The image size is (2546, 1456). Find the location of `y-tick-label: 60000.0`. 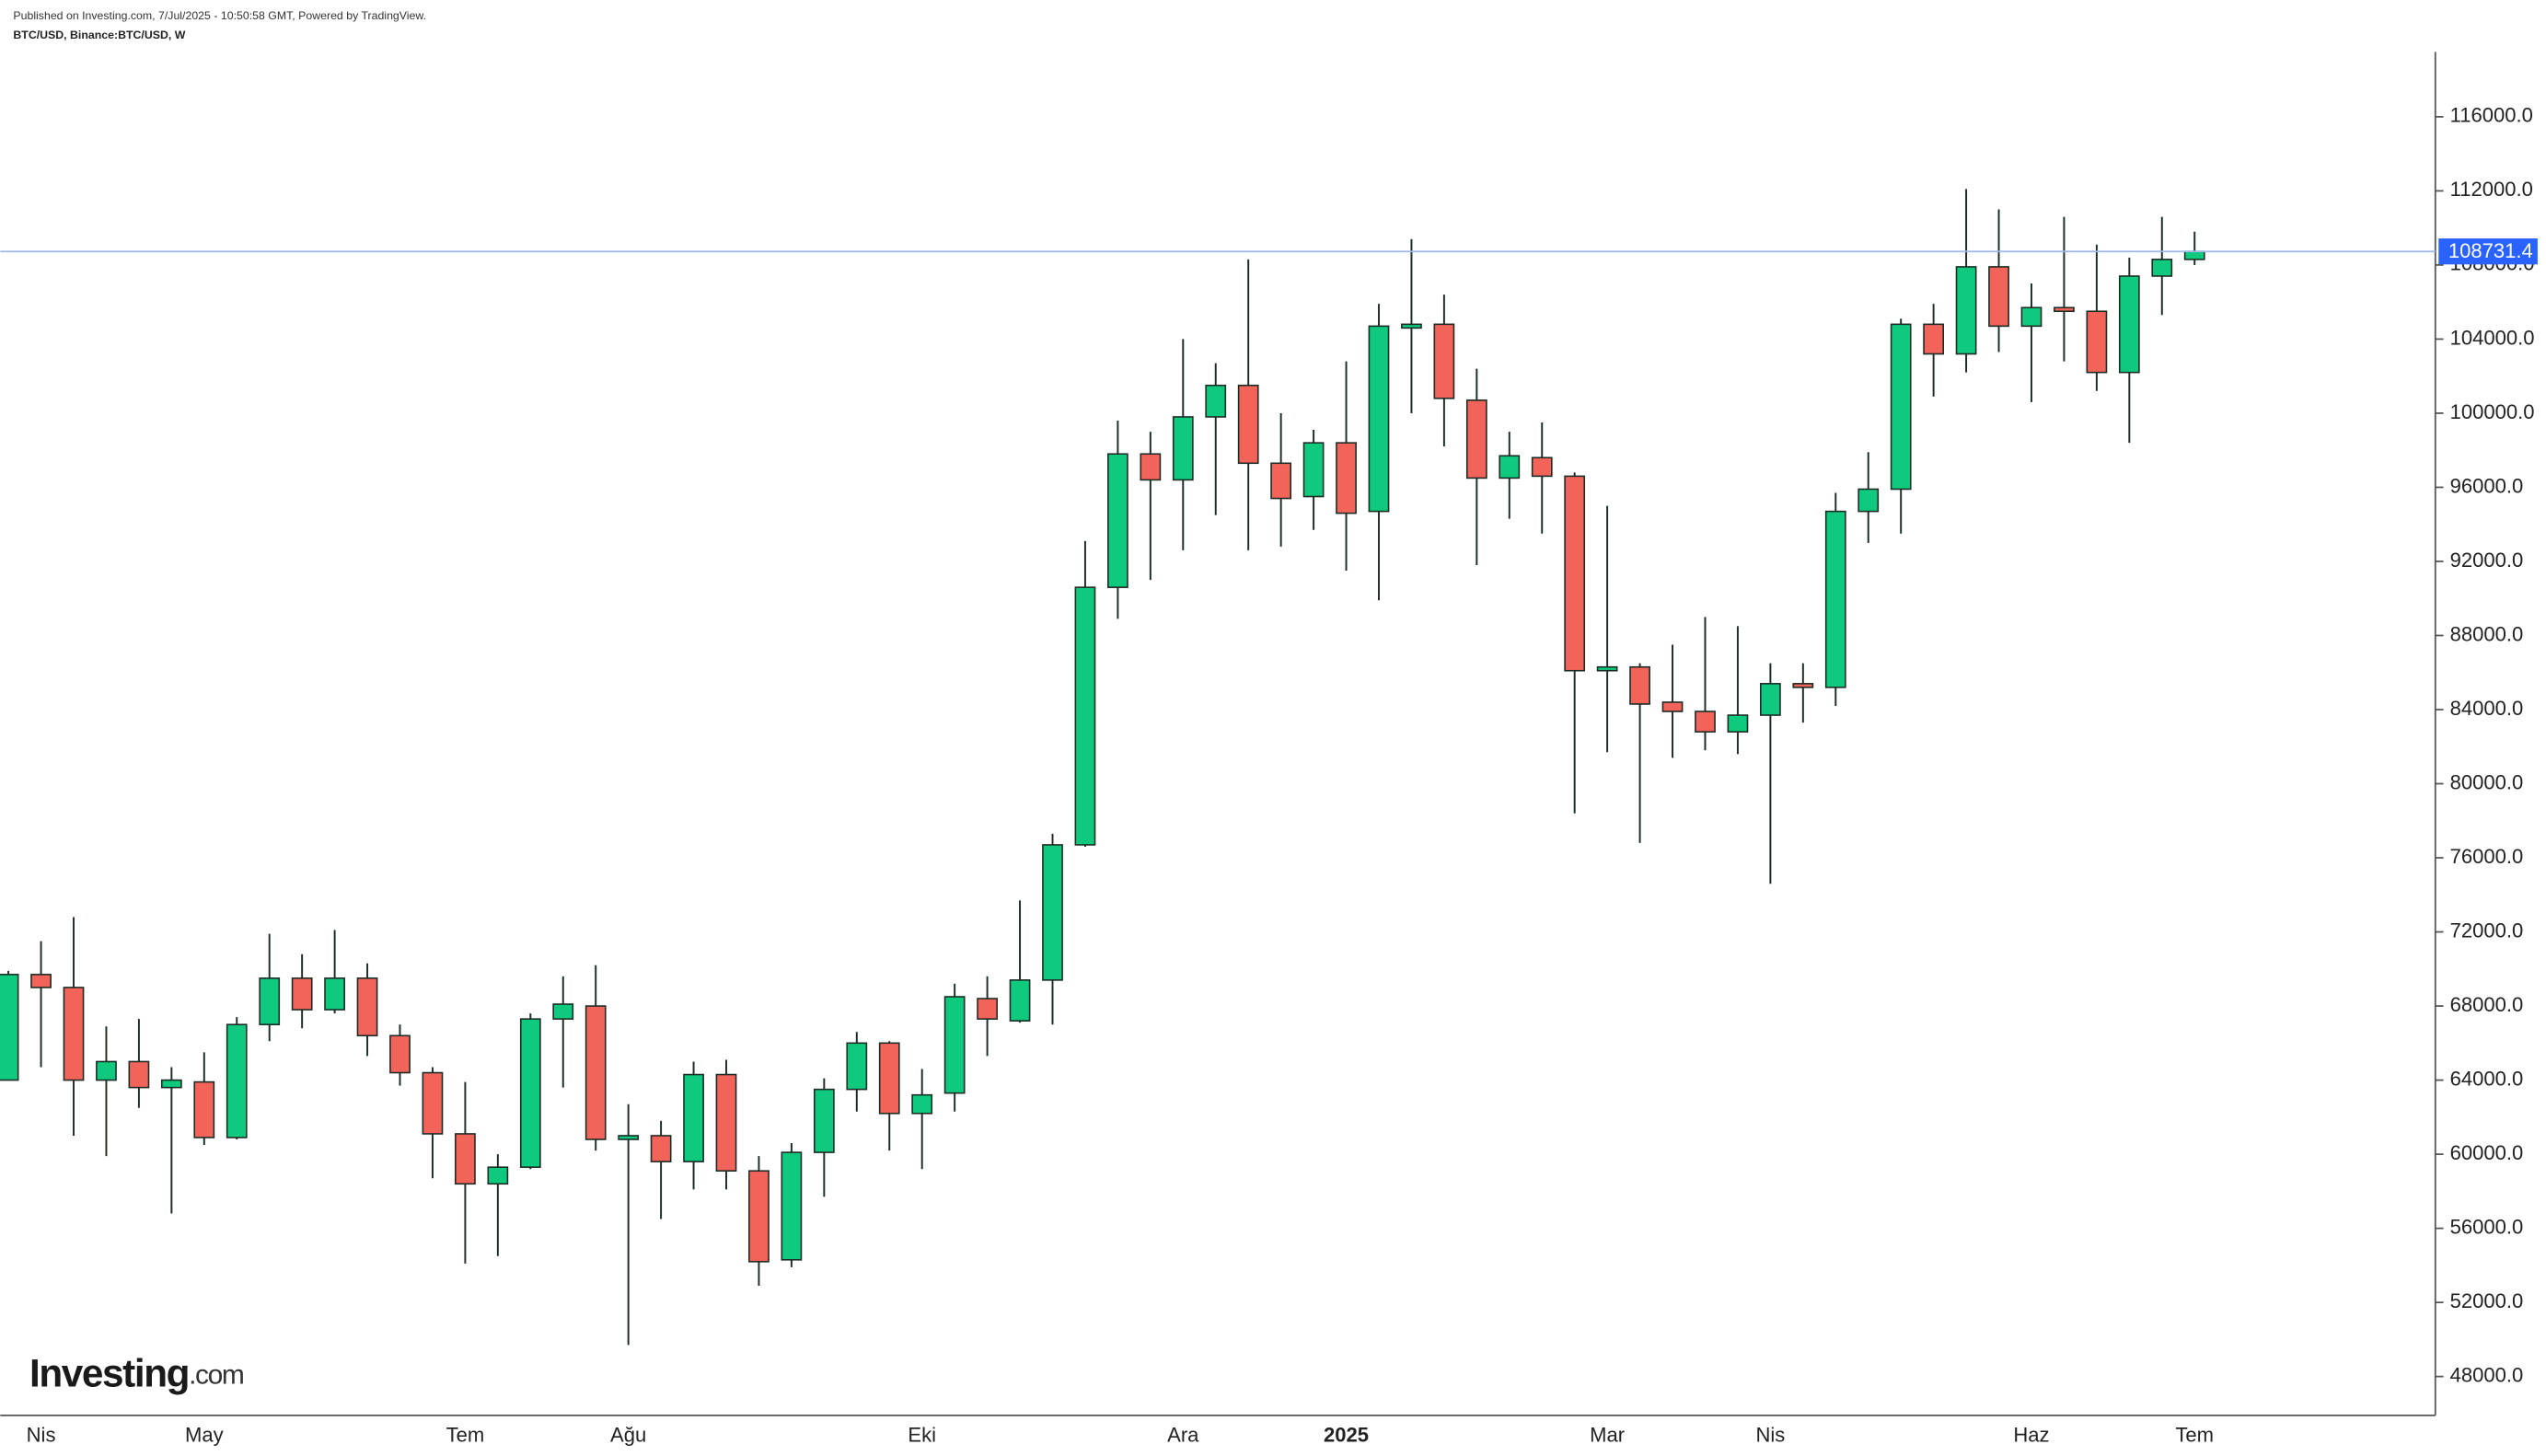

y-tick-label: 60000.0 is located at coordinates (2487, 1152).